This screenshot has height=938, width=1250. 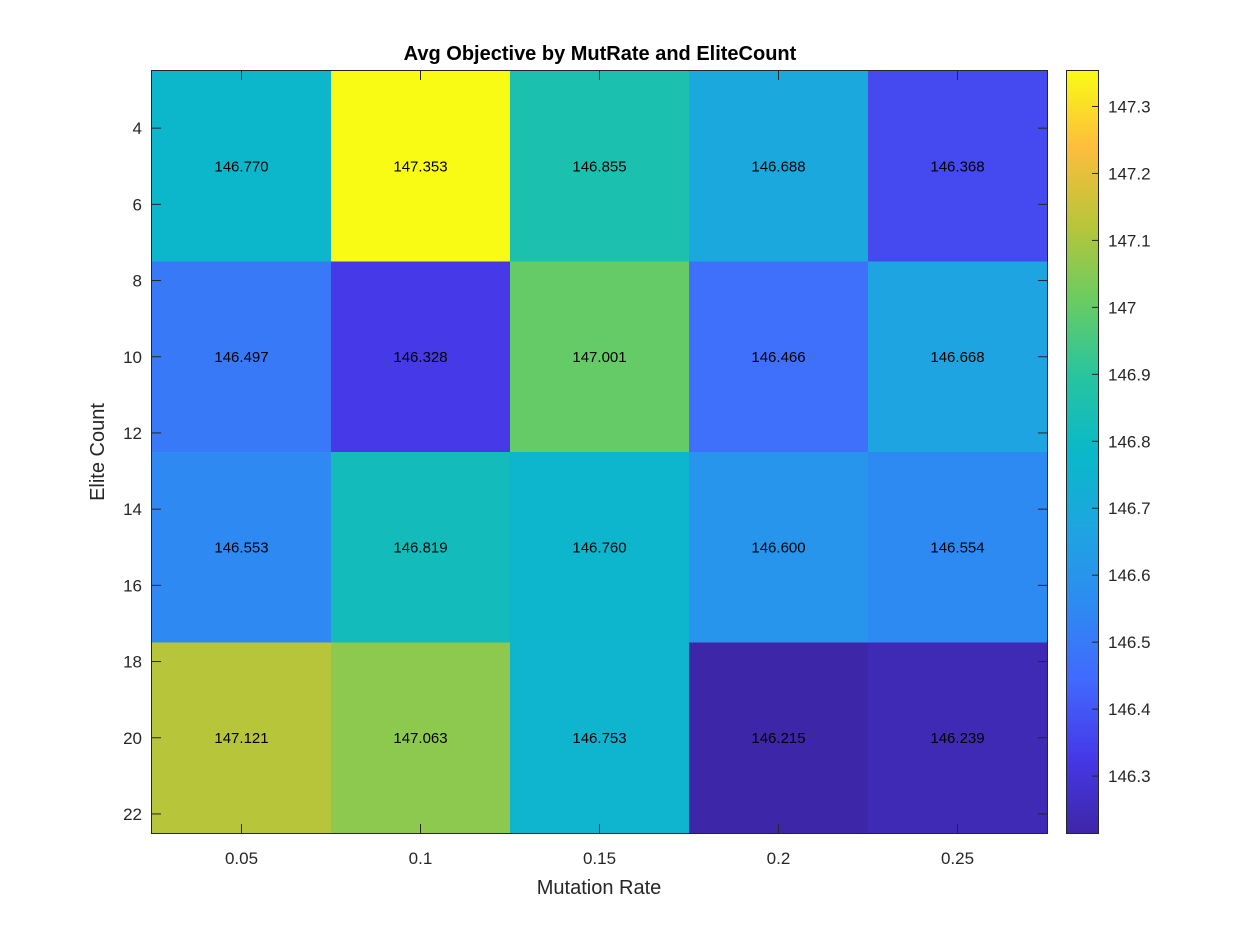 What do you see at coordinates (132, 357) in the screenshot?
I see `y-tick-label: 10` at bounding box center [132, 357].